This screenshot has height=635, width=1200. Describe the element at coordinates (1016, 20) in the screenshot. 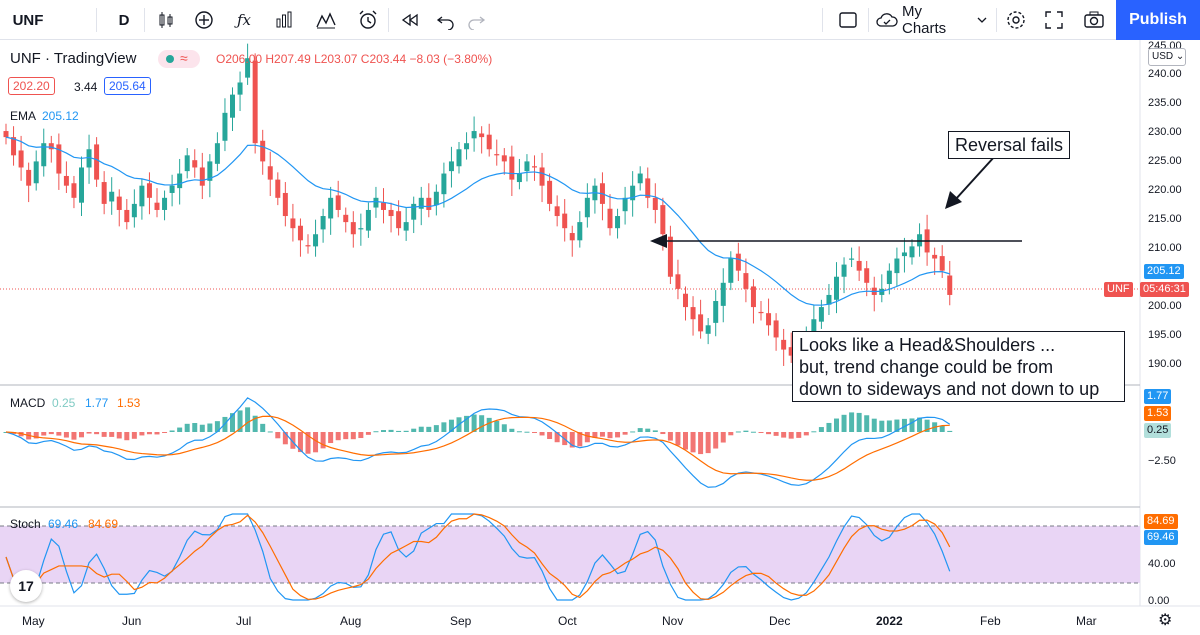

I see `settings-icon` at that location.